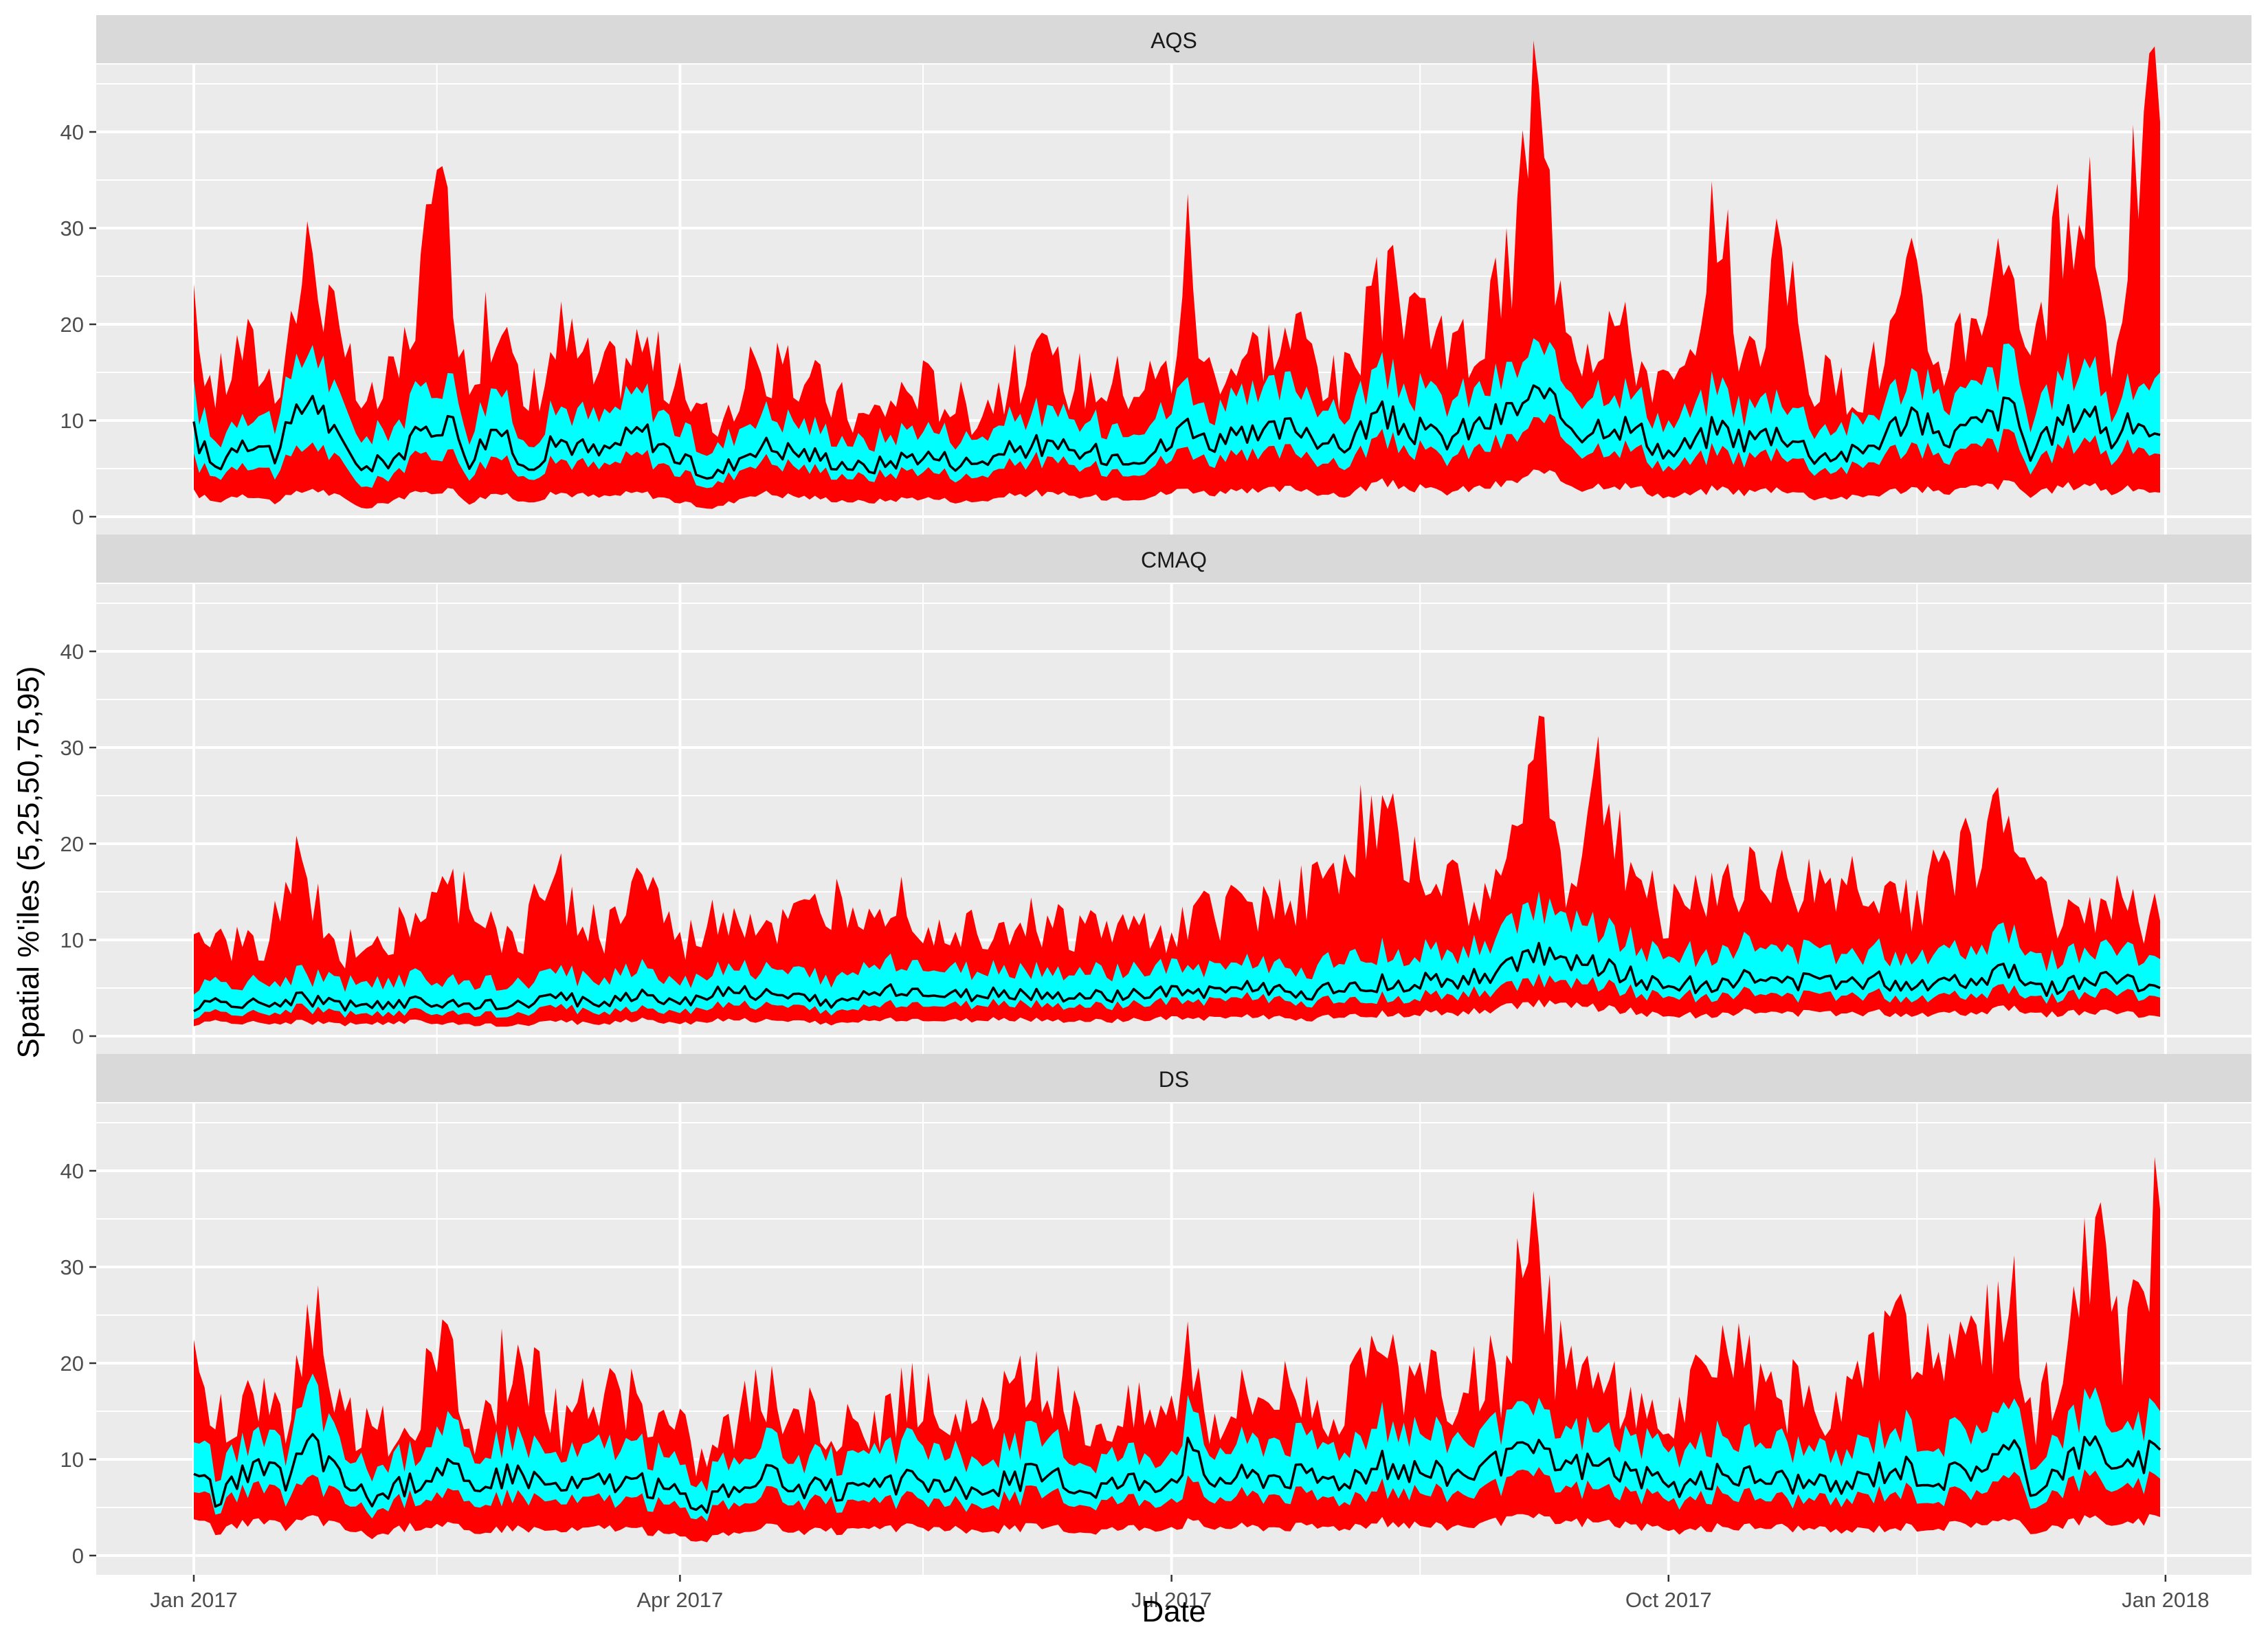  Describe the element at coordinates (679, 1600) in the screenshot. I see `x-tick-label: Apr 2017` at that location.